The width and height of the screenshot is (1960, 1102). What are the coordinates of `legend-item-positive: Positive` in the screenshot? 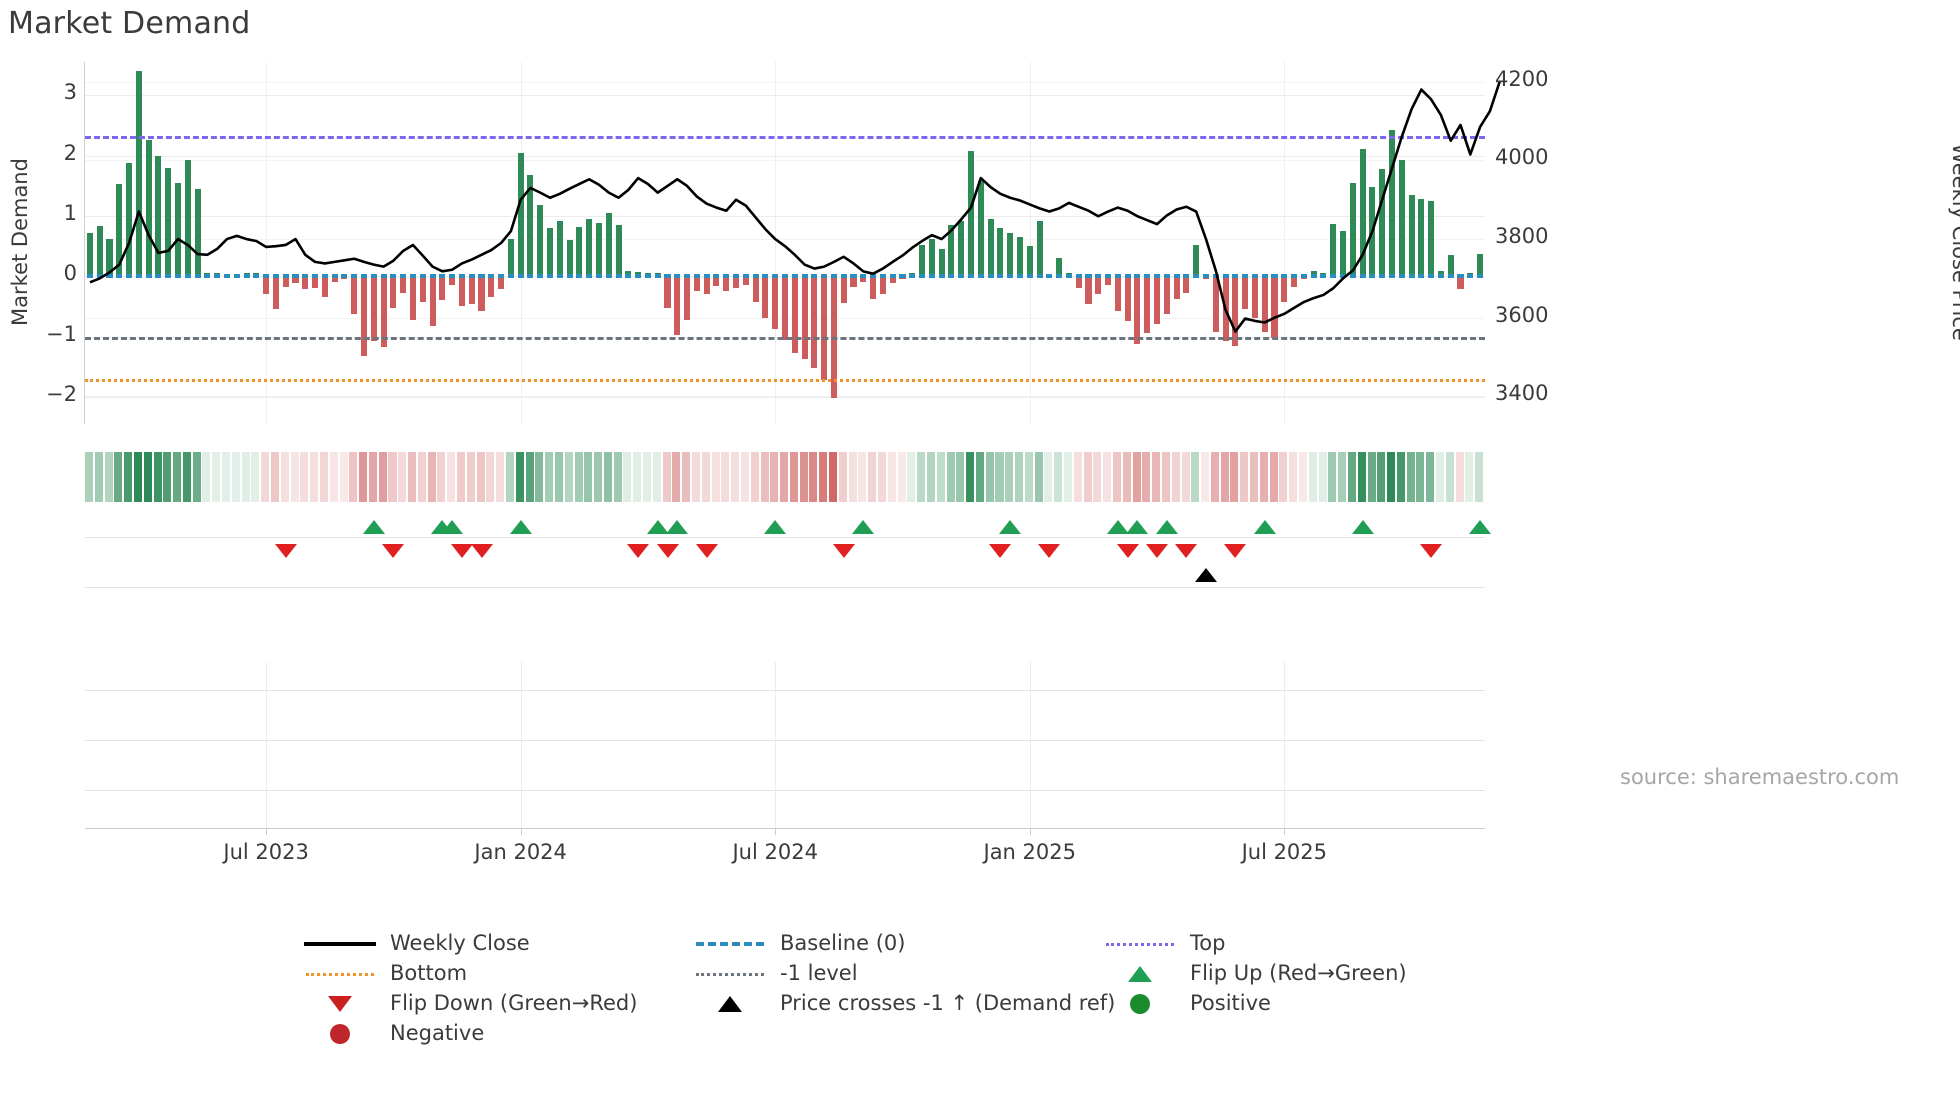 It's located at (1185, 1003).